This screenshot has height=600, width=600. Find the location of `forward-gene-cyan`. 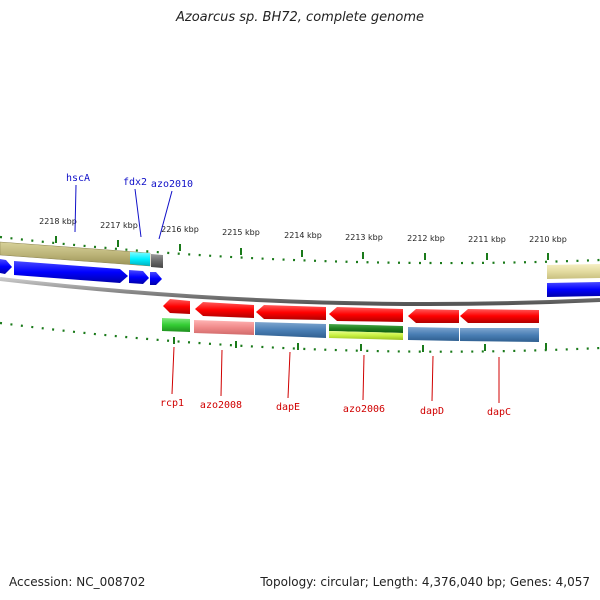

forward-gene-cyan is located at coordinates (140, 259).